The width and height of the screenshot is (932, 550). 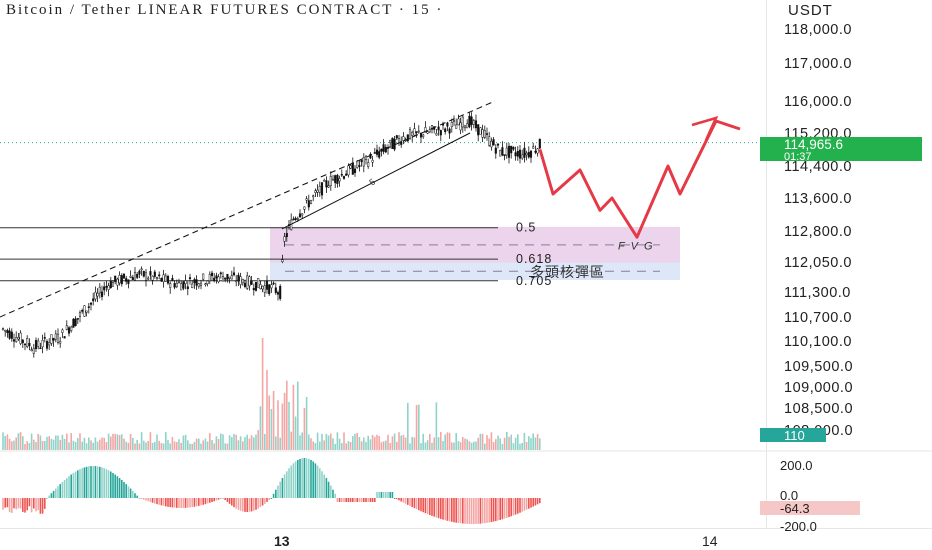 I want to click on oscillator-tag, so click(x=810, y=508).